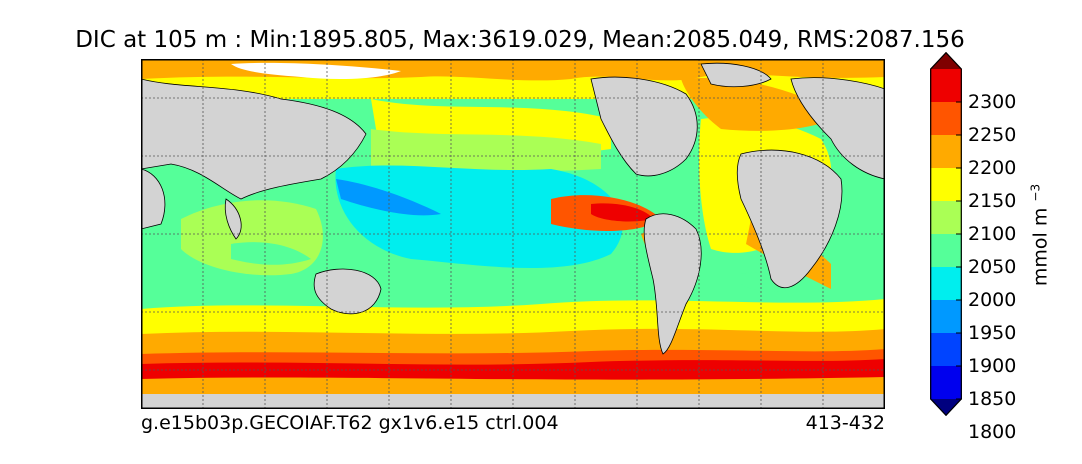  What do you see at coordinates (992, 333) in the screenshot?
I see `colorbar-tick-label: 1950` at bounding box center [992, 333].